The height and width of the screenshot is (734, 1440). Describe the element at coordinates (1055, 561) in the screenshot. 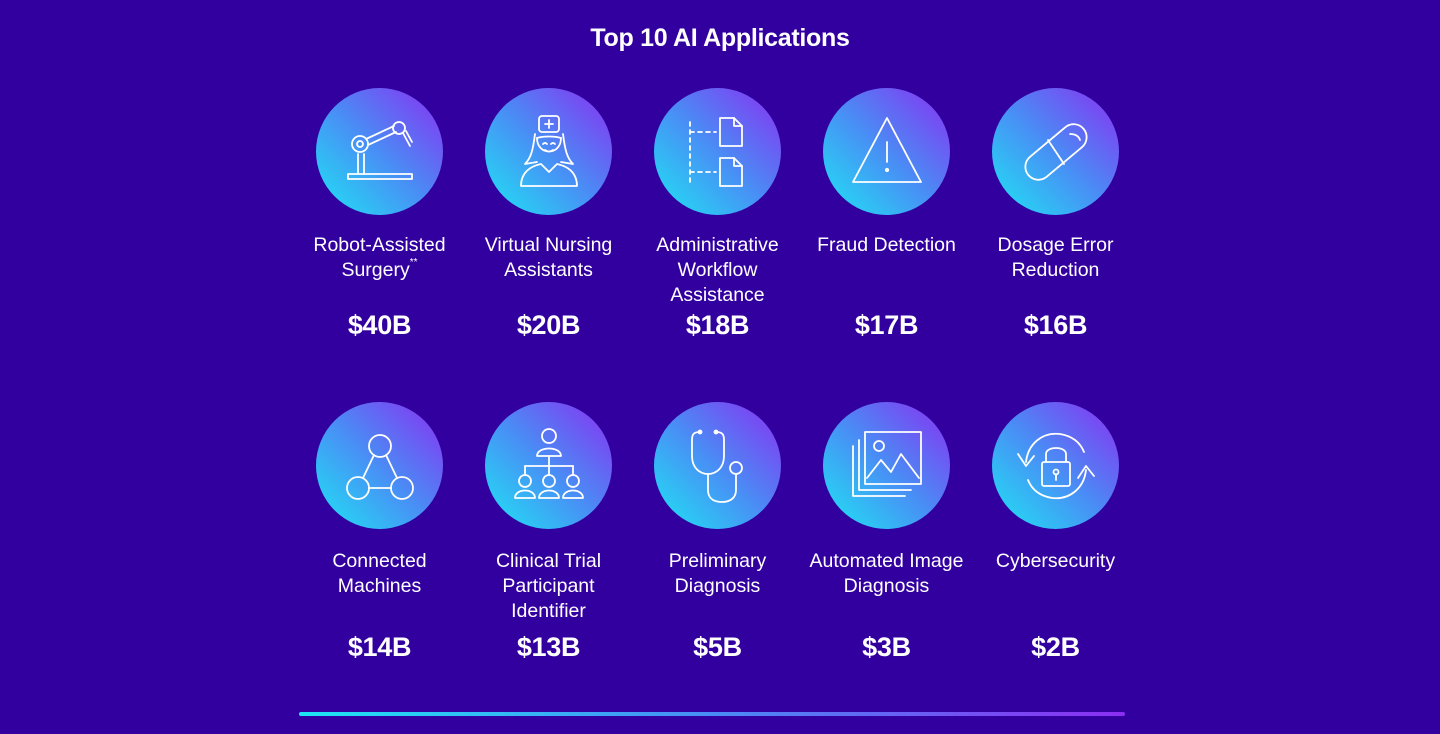

I see `application-label: Cybersecurity` at that location.